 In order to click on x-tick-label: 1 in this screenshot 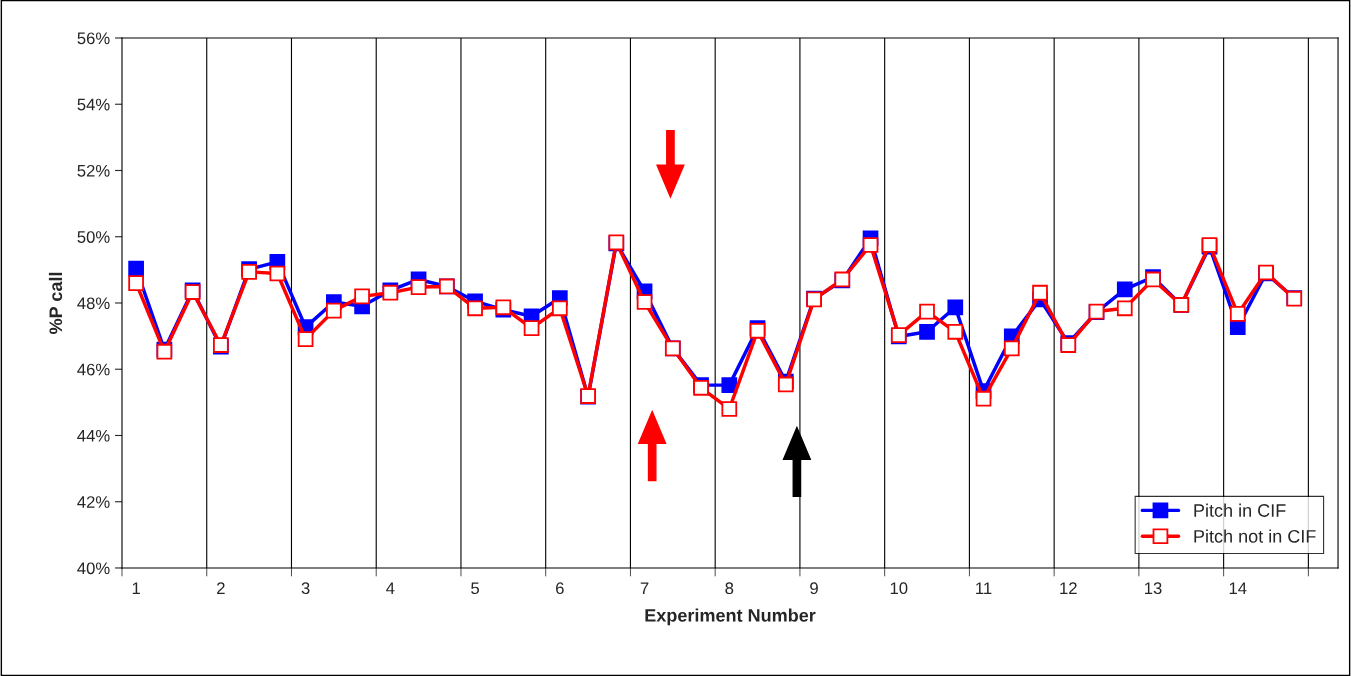, I will do `click(136, 588)`.